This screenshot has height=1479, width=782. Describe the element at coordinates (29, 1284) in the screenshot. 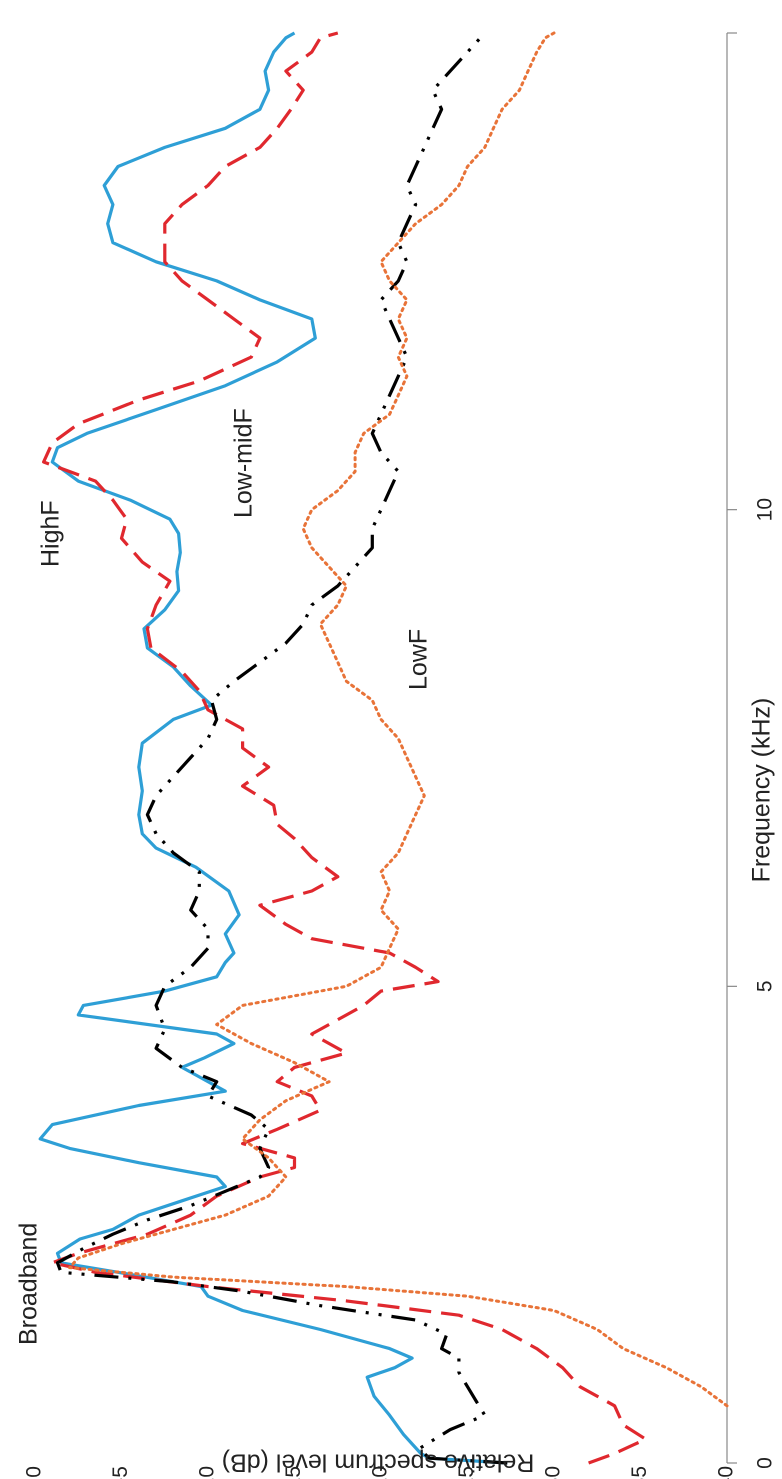

I see `series-label-broadband: Broadband` at that location.